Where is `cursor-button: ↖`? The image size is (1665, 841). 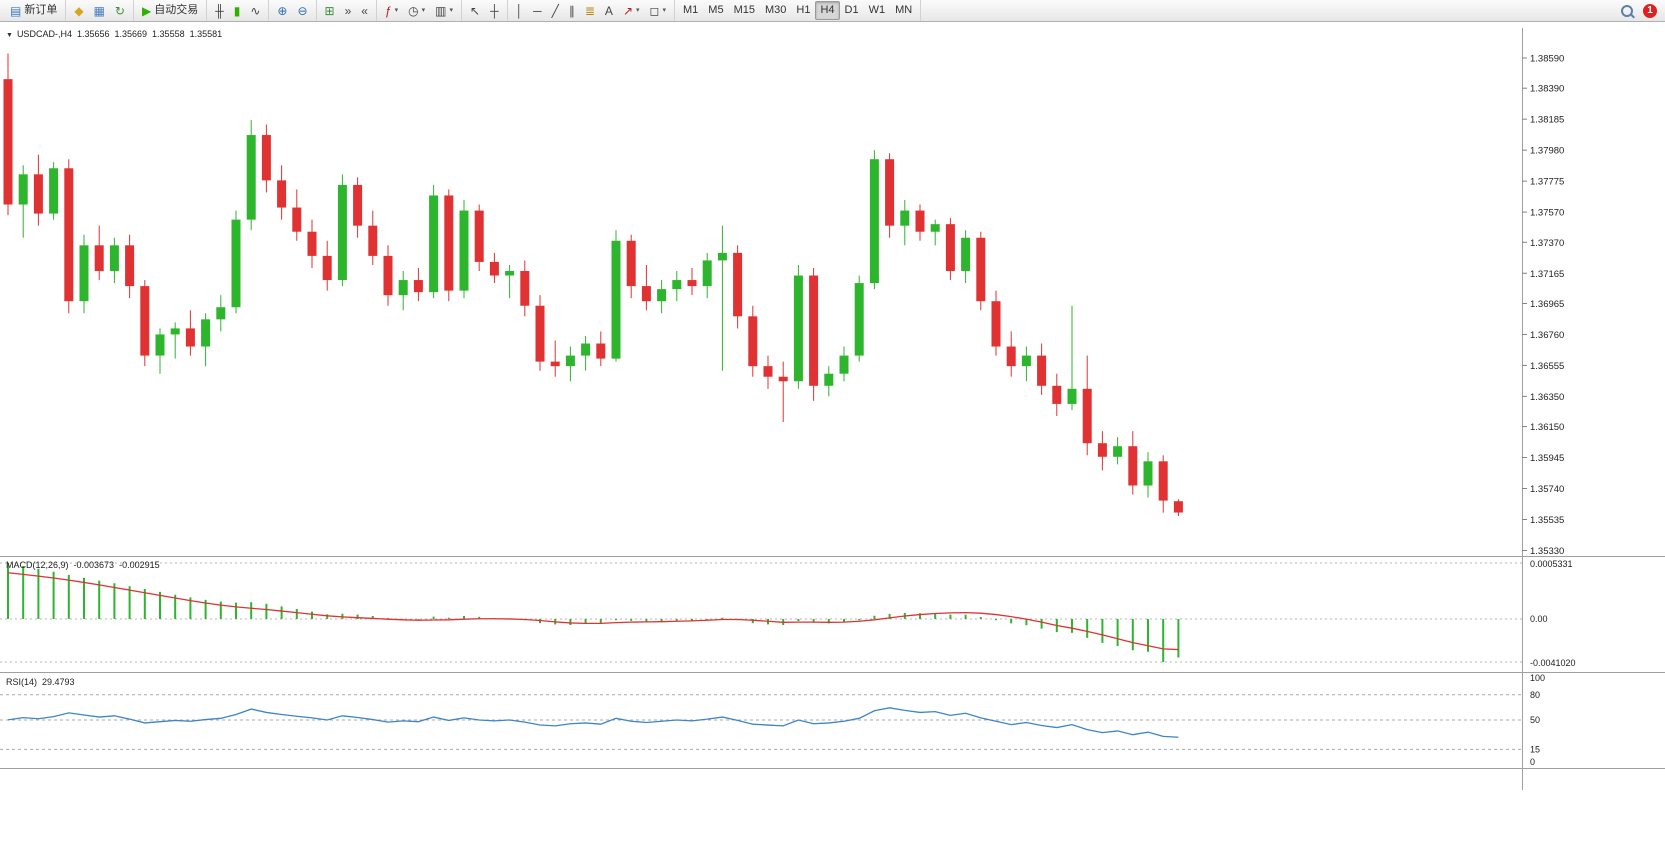 cursor-button: ↖ is located at coordinates (475, 11).